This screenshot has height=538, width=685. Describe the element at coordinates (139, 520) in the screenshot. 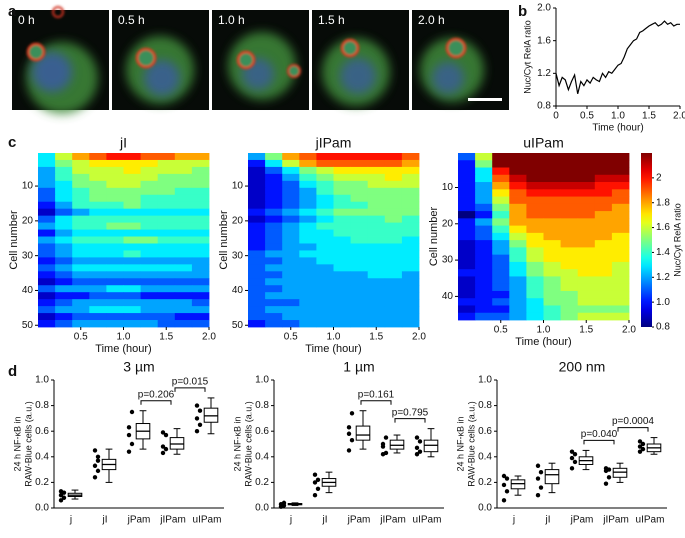

I see `x-tick-label: jPam` at that location.